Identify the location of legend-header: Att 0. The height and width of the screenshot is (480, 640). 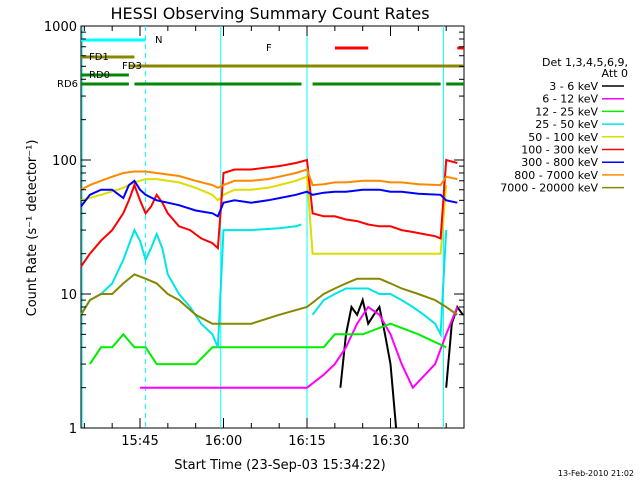
(615, 73).